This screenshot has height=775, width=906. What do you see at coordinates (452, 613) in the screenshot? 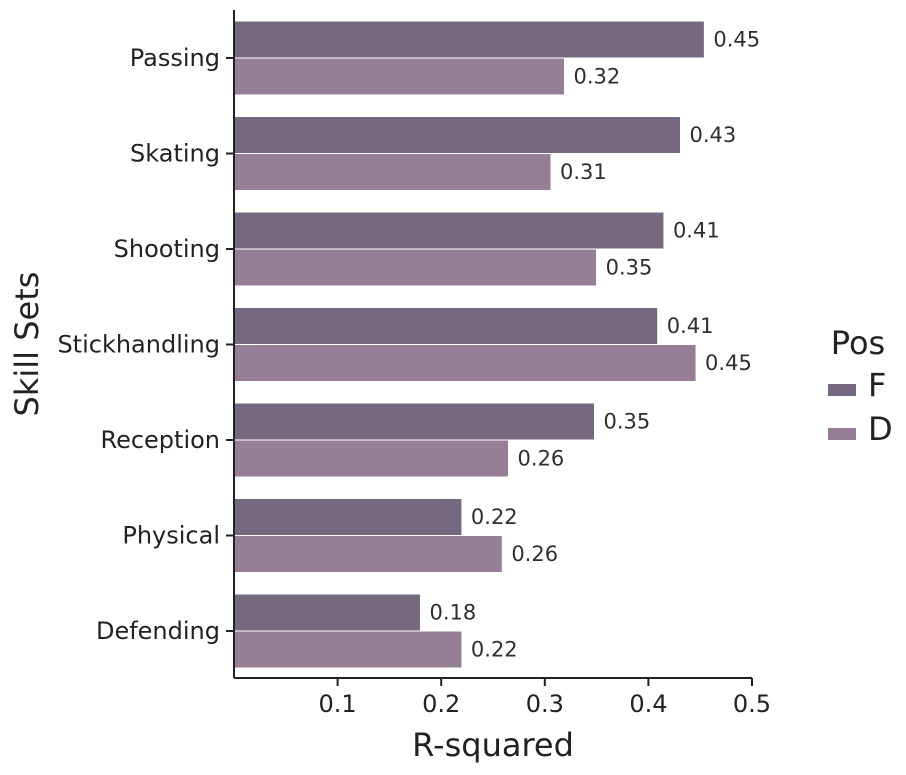
I see `data-label-f-defending: 0.18` at bounding box center [452, 613].